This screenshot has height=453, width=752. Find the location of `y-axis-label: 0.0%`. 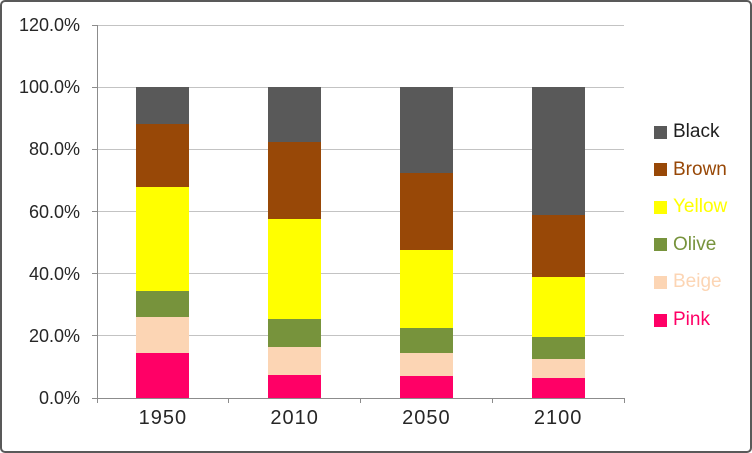

y-axis-label: 0.0% is located at coordinates (59, 398).